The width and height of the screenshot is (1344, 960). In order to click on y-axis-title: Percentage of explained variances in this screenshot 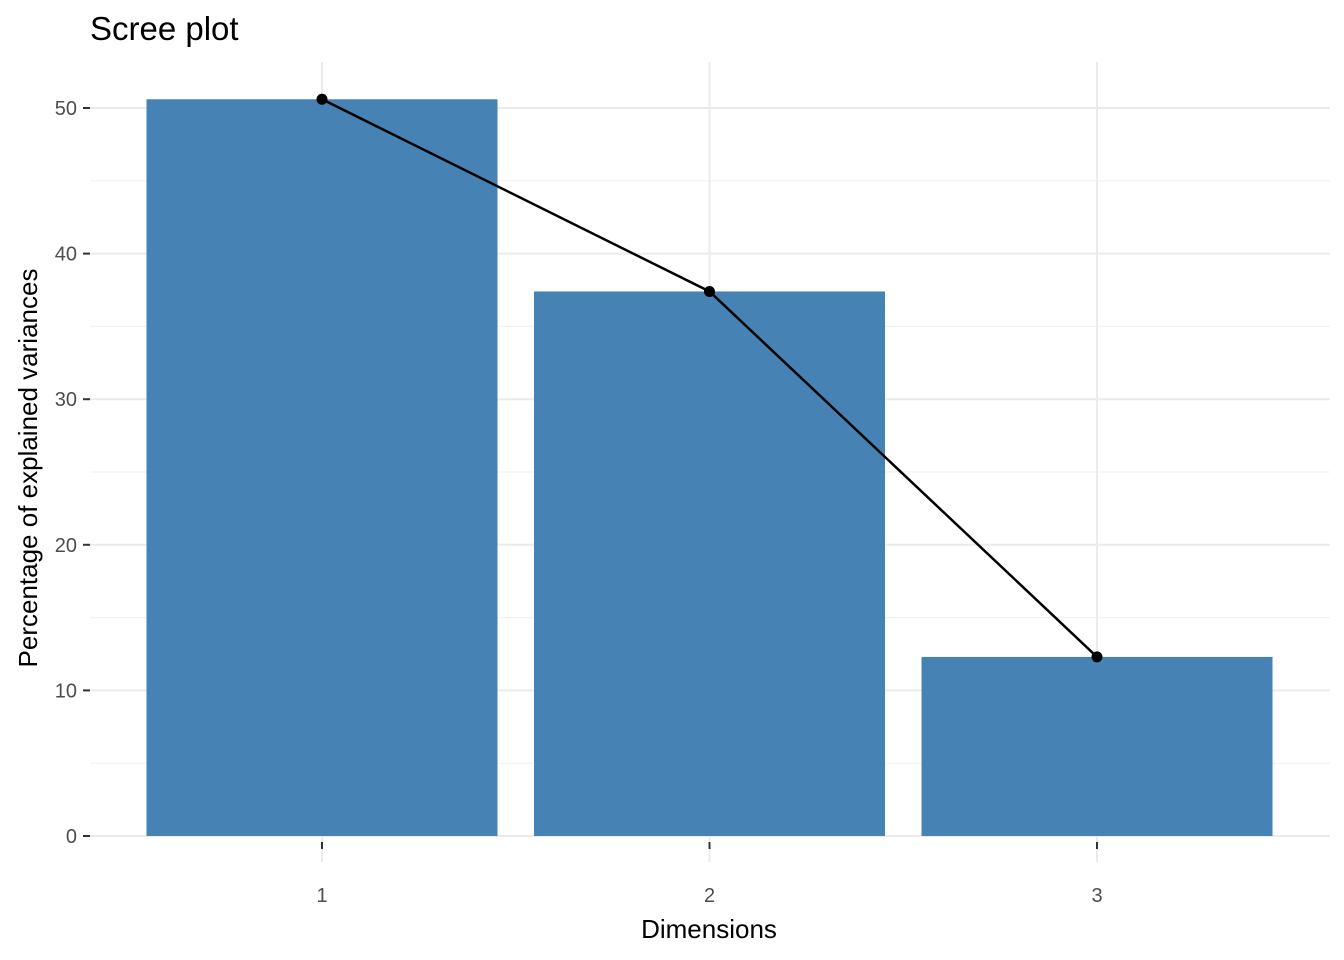, I will do `click(28, 468)`.